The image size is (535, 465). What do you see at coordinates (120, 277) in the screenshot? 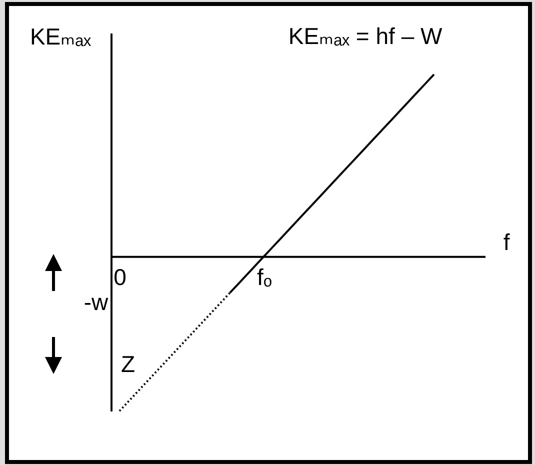
I see `x-tick-label: 0` at bounding box center [120, 277].